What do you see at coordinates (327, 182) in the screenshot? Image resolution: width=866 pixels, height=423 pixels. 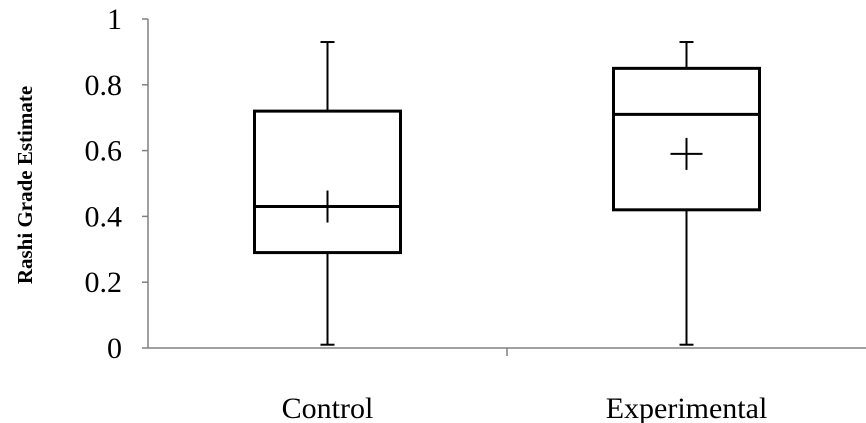 I see `interquartile-box` at bounding box center [327, 182].